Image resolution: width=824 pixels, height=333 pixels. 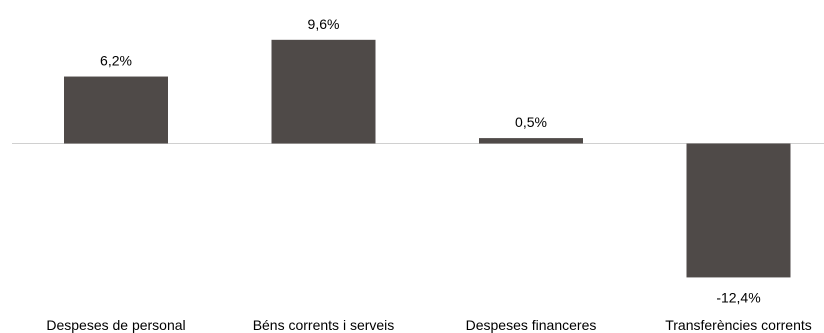 I want to click on value-label-2: 0,5%, so click(x=531, y=122).